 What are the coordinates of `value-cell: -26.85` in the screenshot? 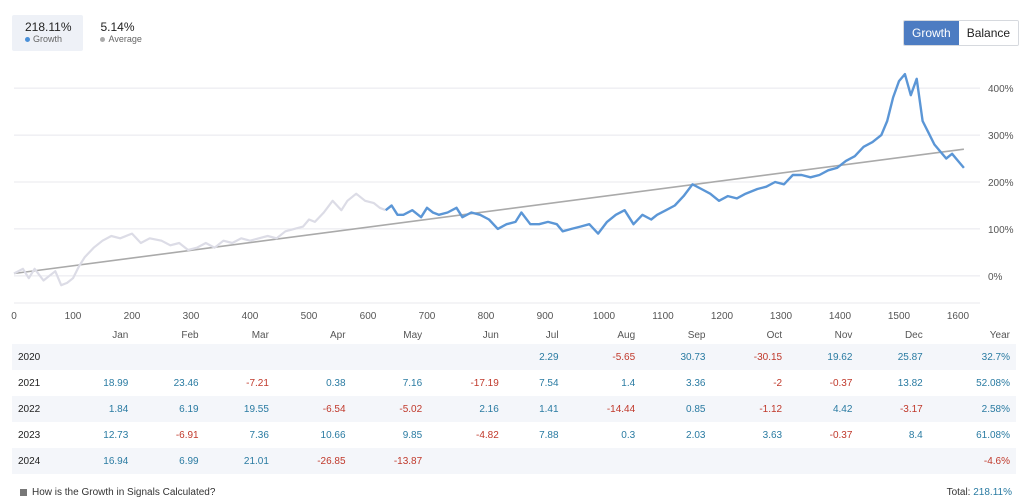 It's located at (313, 461).